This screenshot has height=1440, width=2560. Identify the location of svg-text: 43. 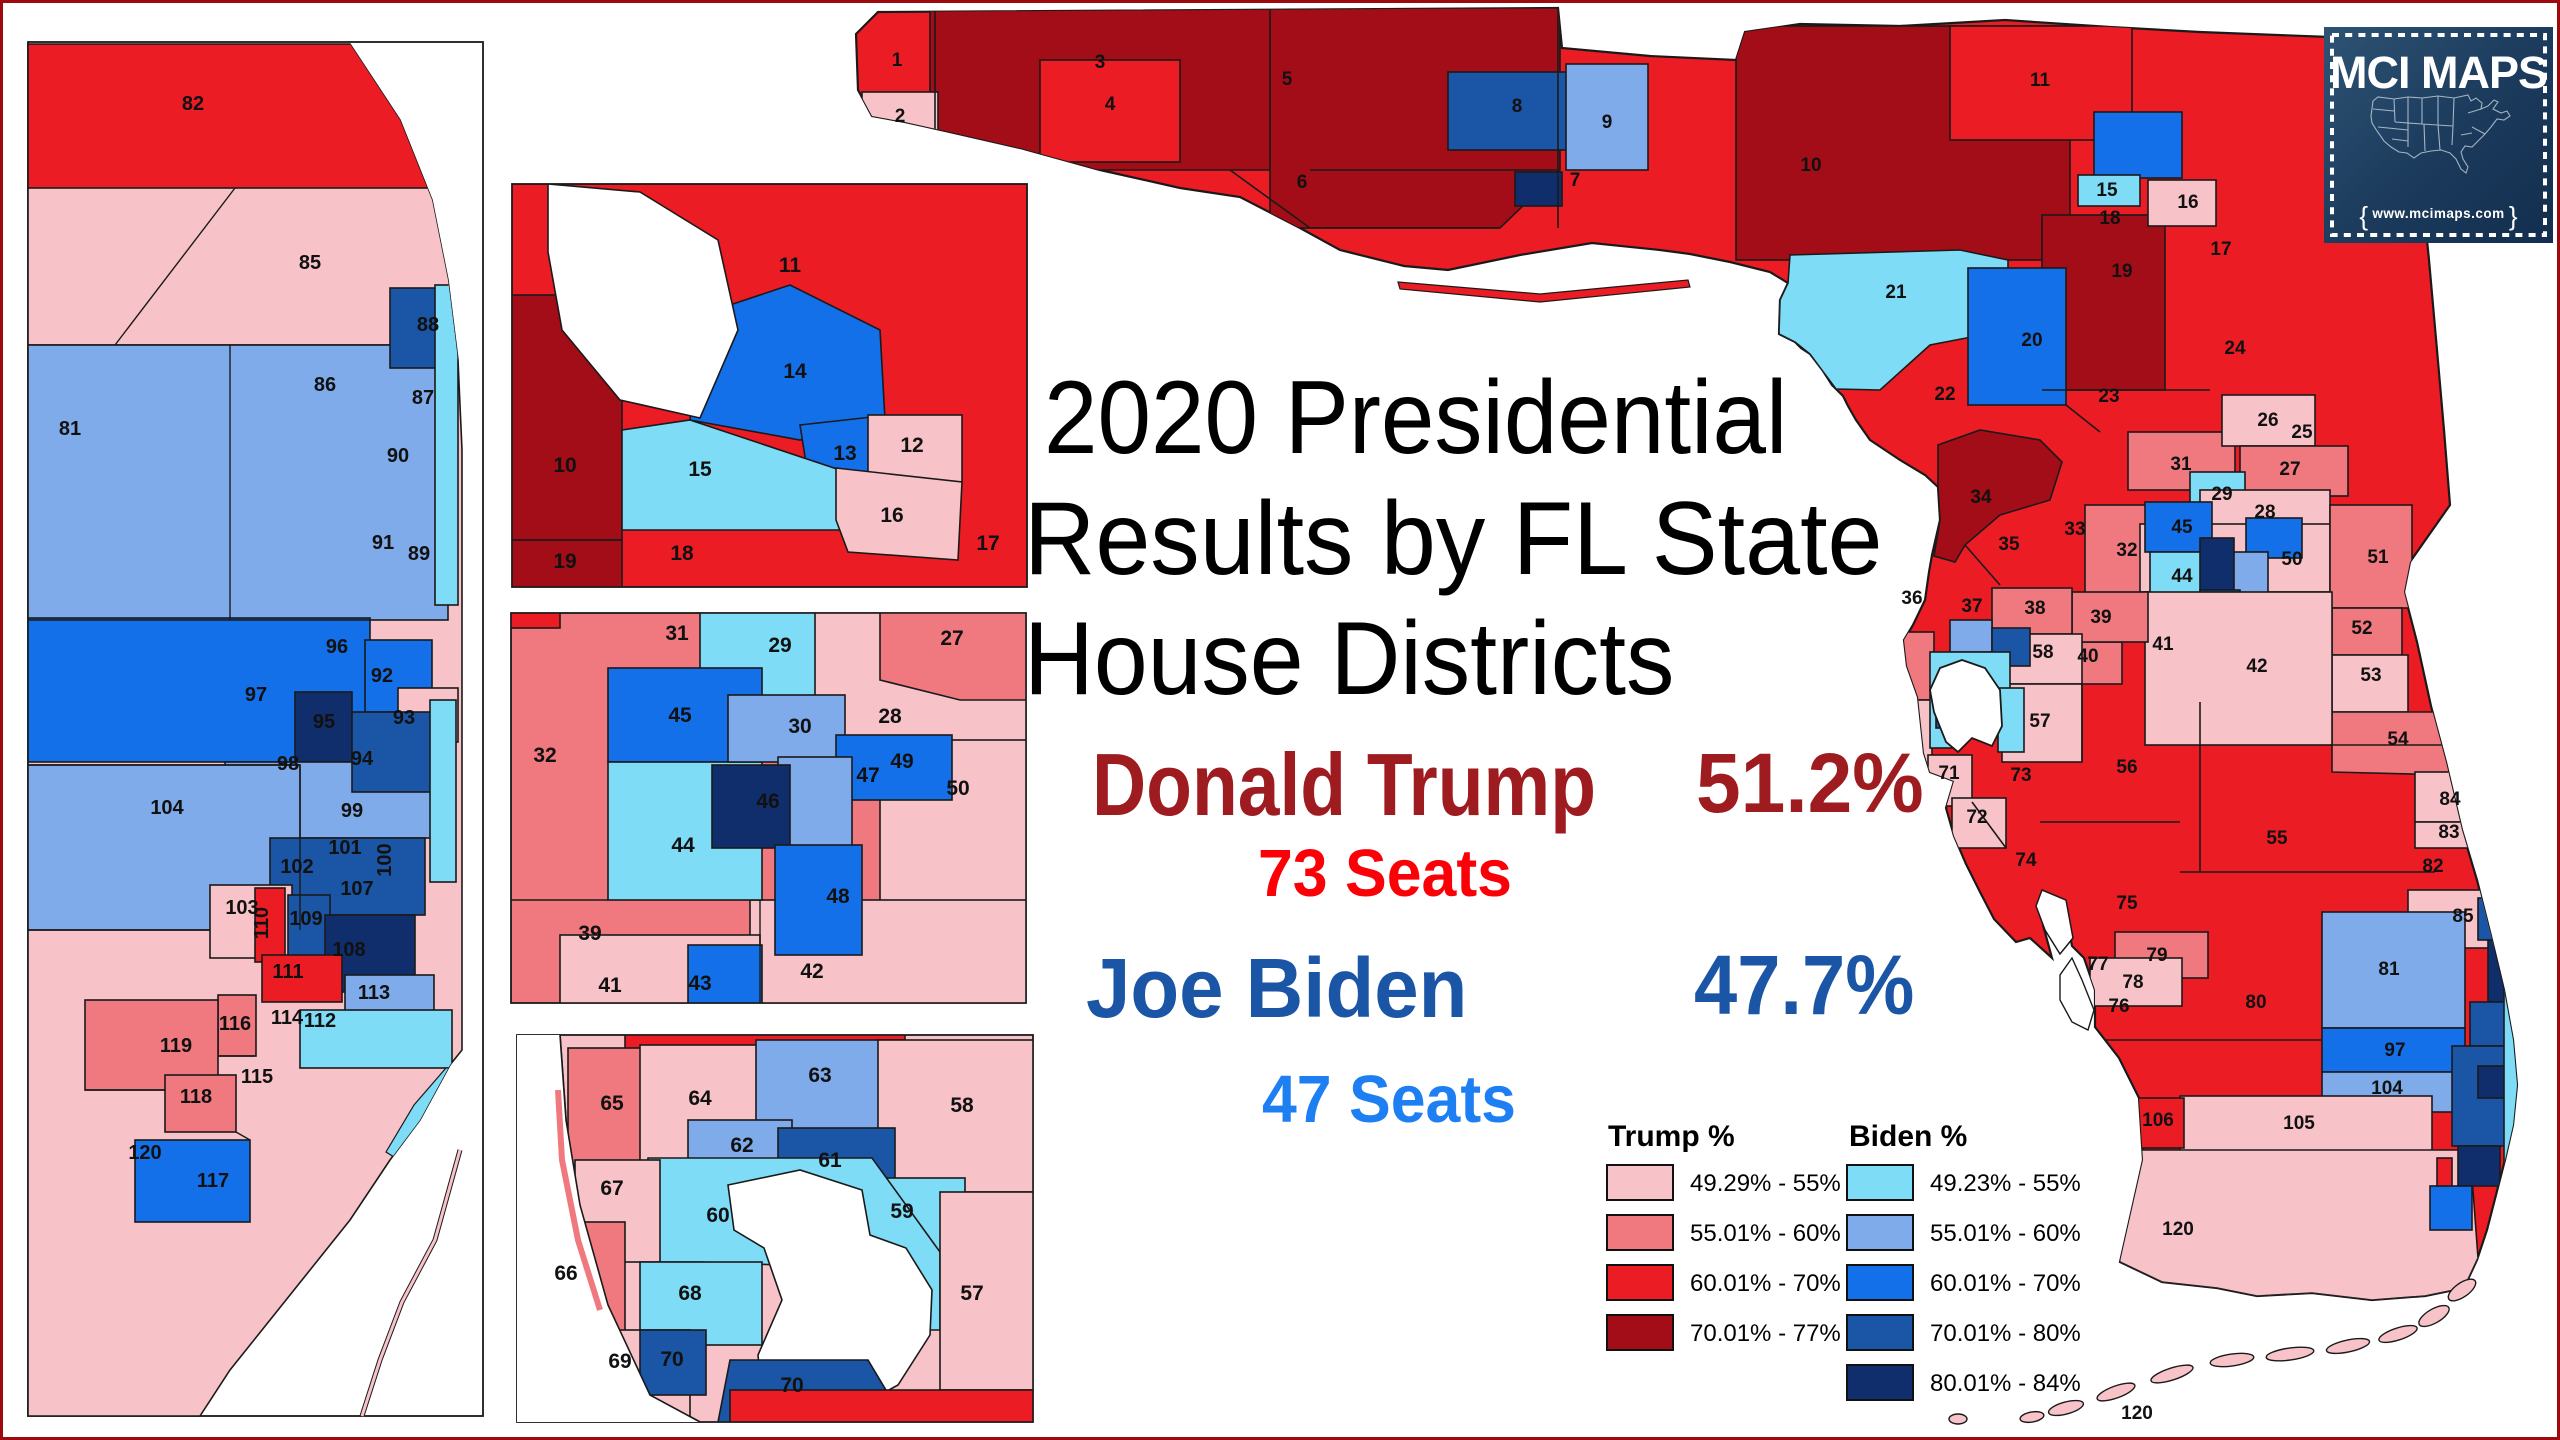
(699, 983).